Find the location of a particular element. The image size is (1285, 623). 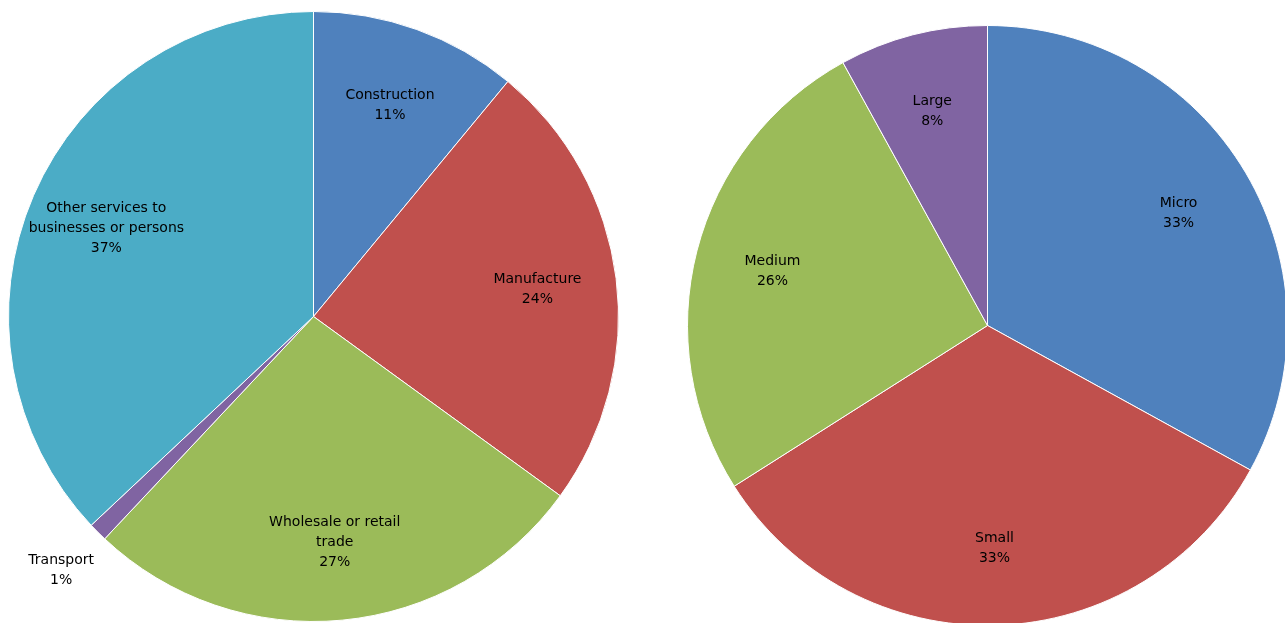

slice-label: Wholesale or retail trade is located at coordinates (335, 531).